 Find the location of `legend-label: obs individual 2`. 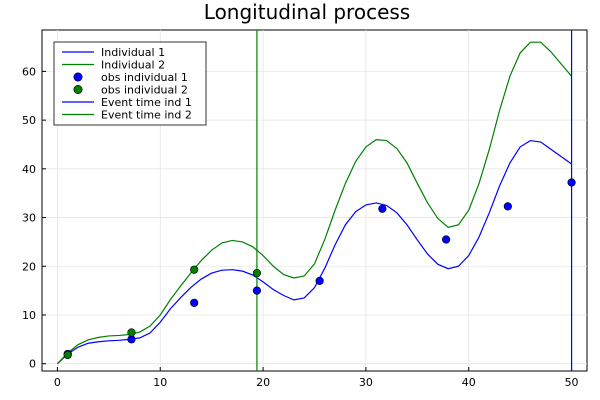

legend-label: obs individual 2 is located at coordinates (144, 90).